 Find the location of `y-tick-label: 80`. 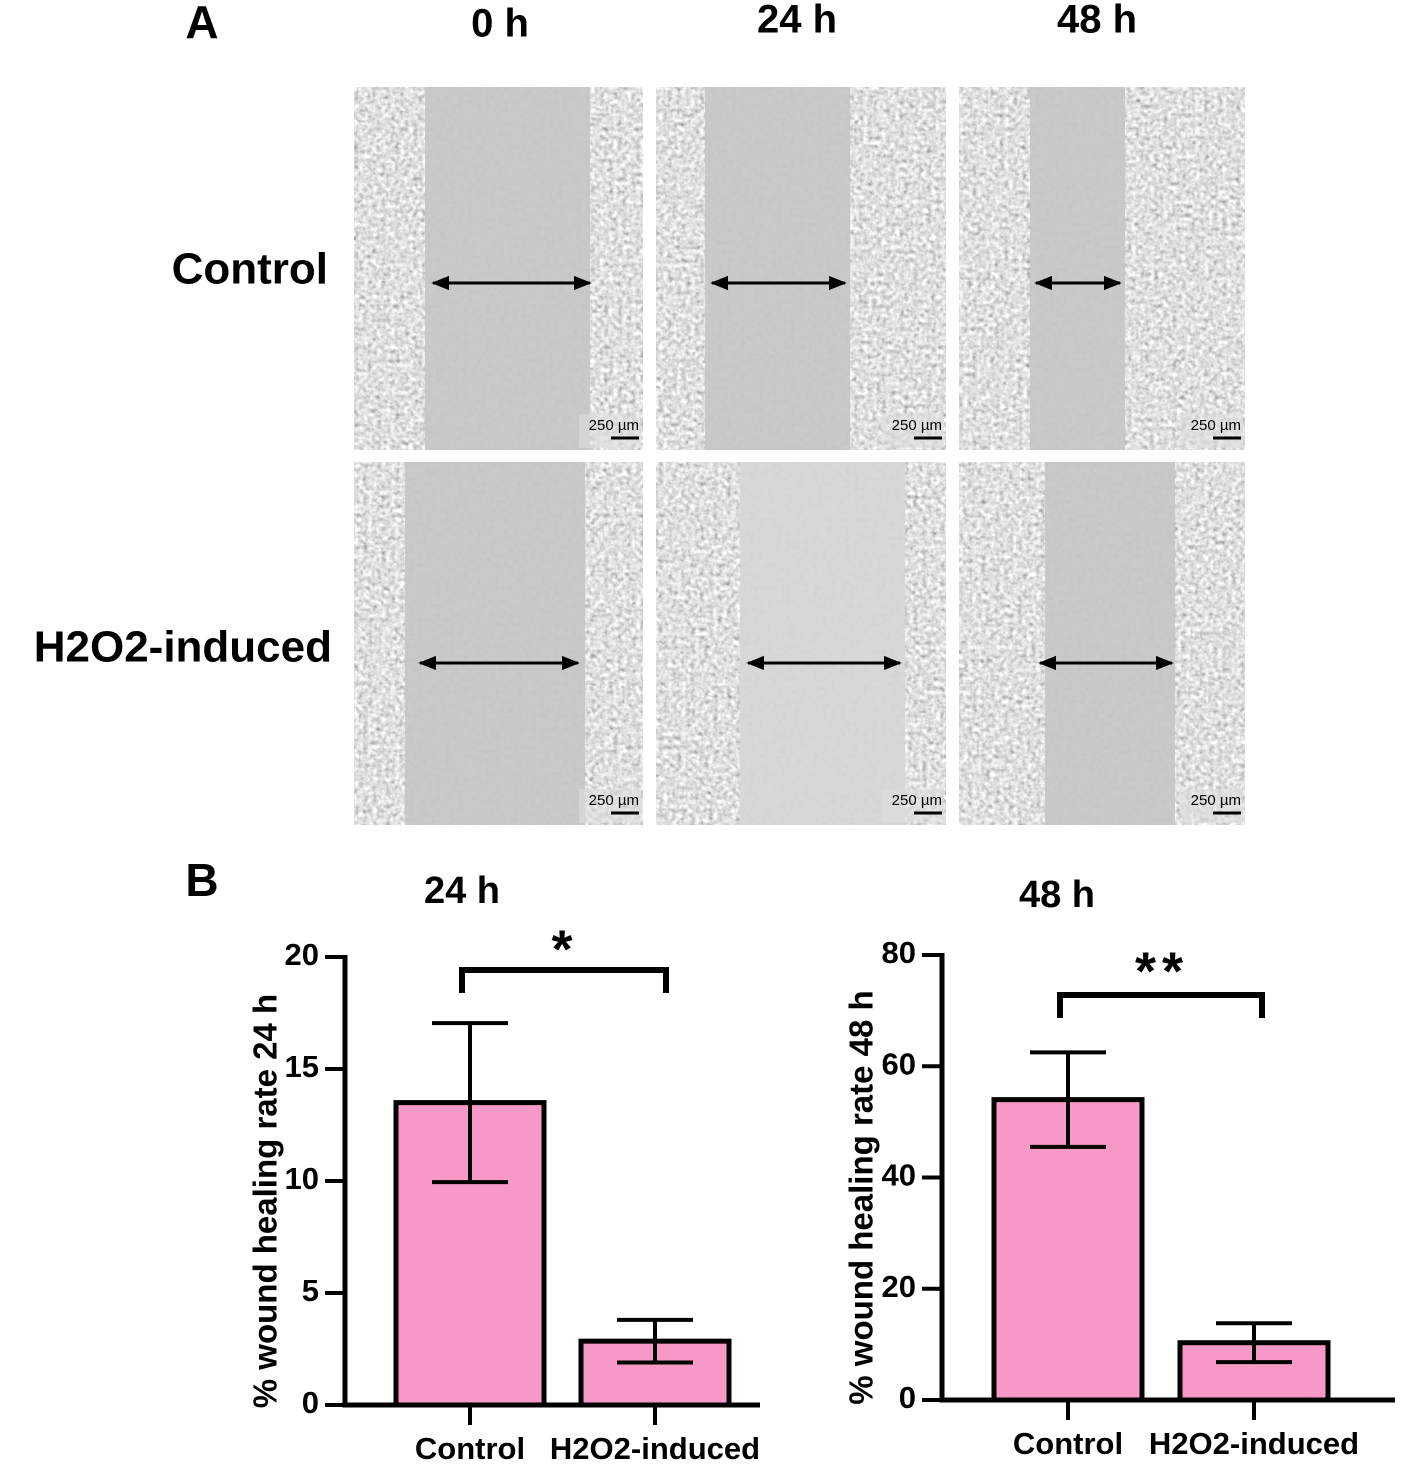

y-tick-label: 80 is located at coordinates (899, 952).